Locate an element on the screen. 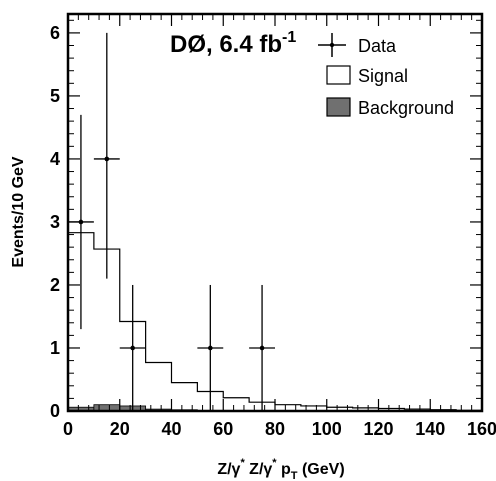 Image resolution: width=496 pixels, height=481 pixels. y-tick-label: 6 is located at coordinates (55, 33).